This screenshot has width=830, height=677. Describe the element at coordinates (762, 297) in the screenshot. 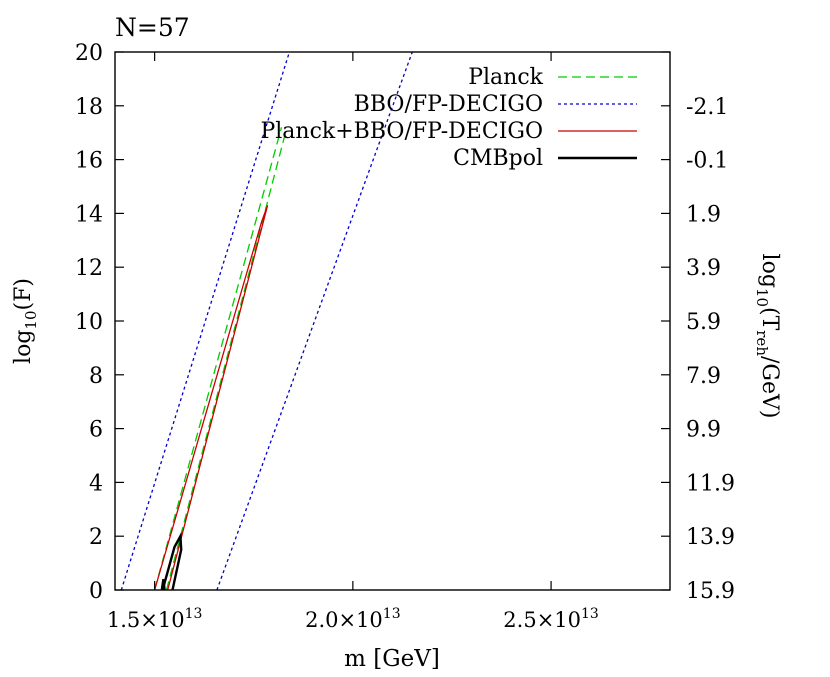

I see `y2-axis-label-sub: 10` at that location.